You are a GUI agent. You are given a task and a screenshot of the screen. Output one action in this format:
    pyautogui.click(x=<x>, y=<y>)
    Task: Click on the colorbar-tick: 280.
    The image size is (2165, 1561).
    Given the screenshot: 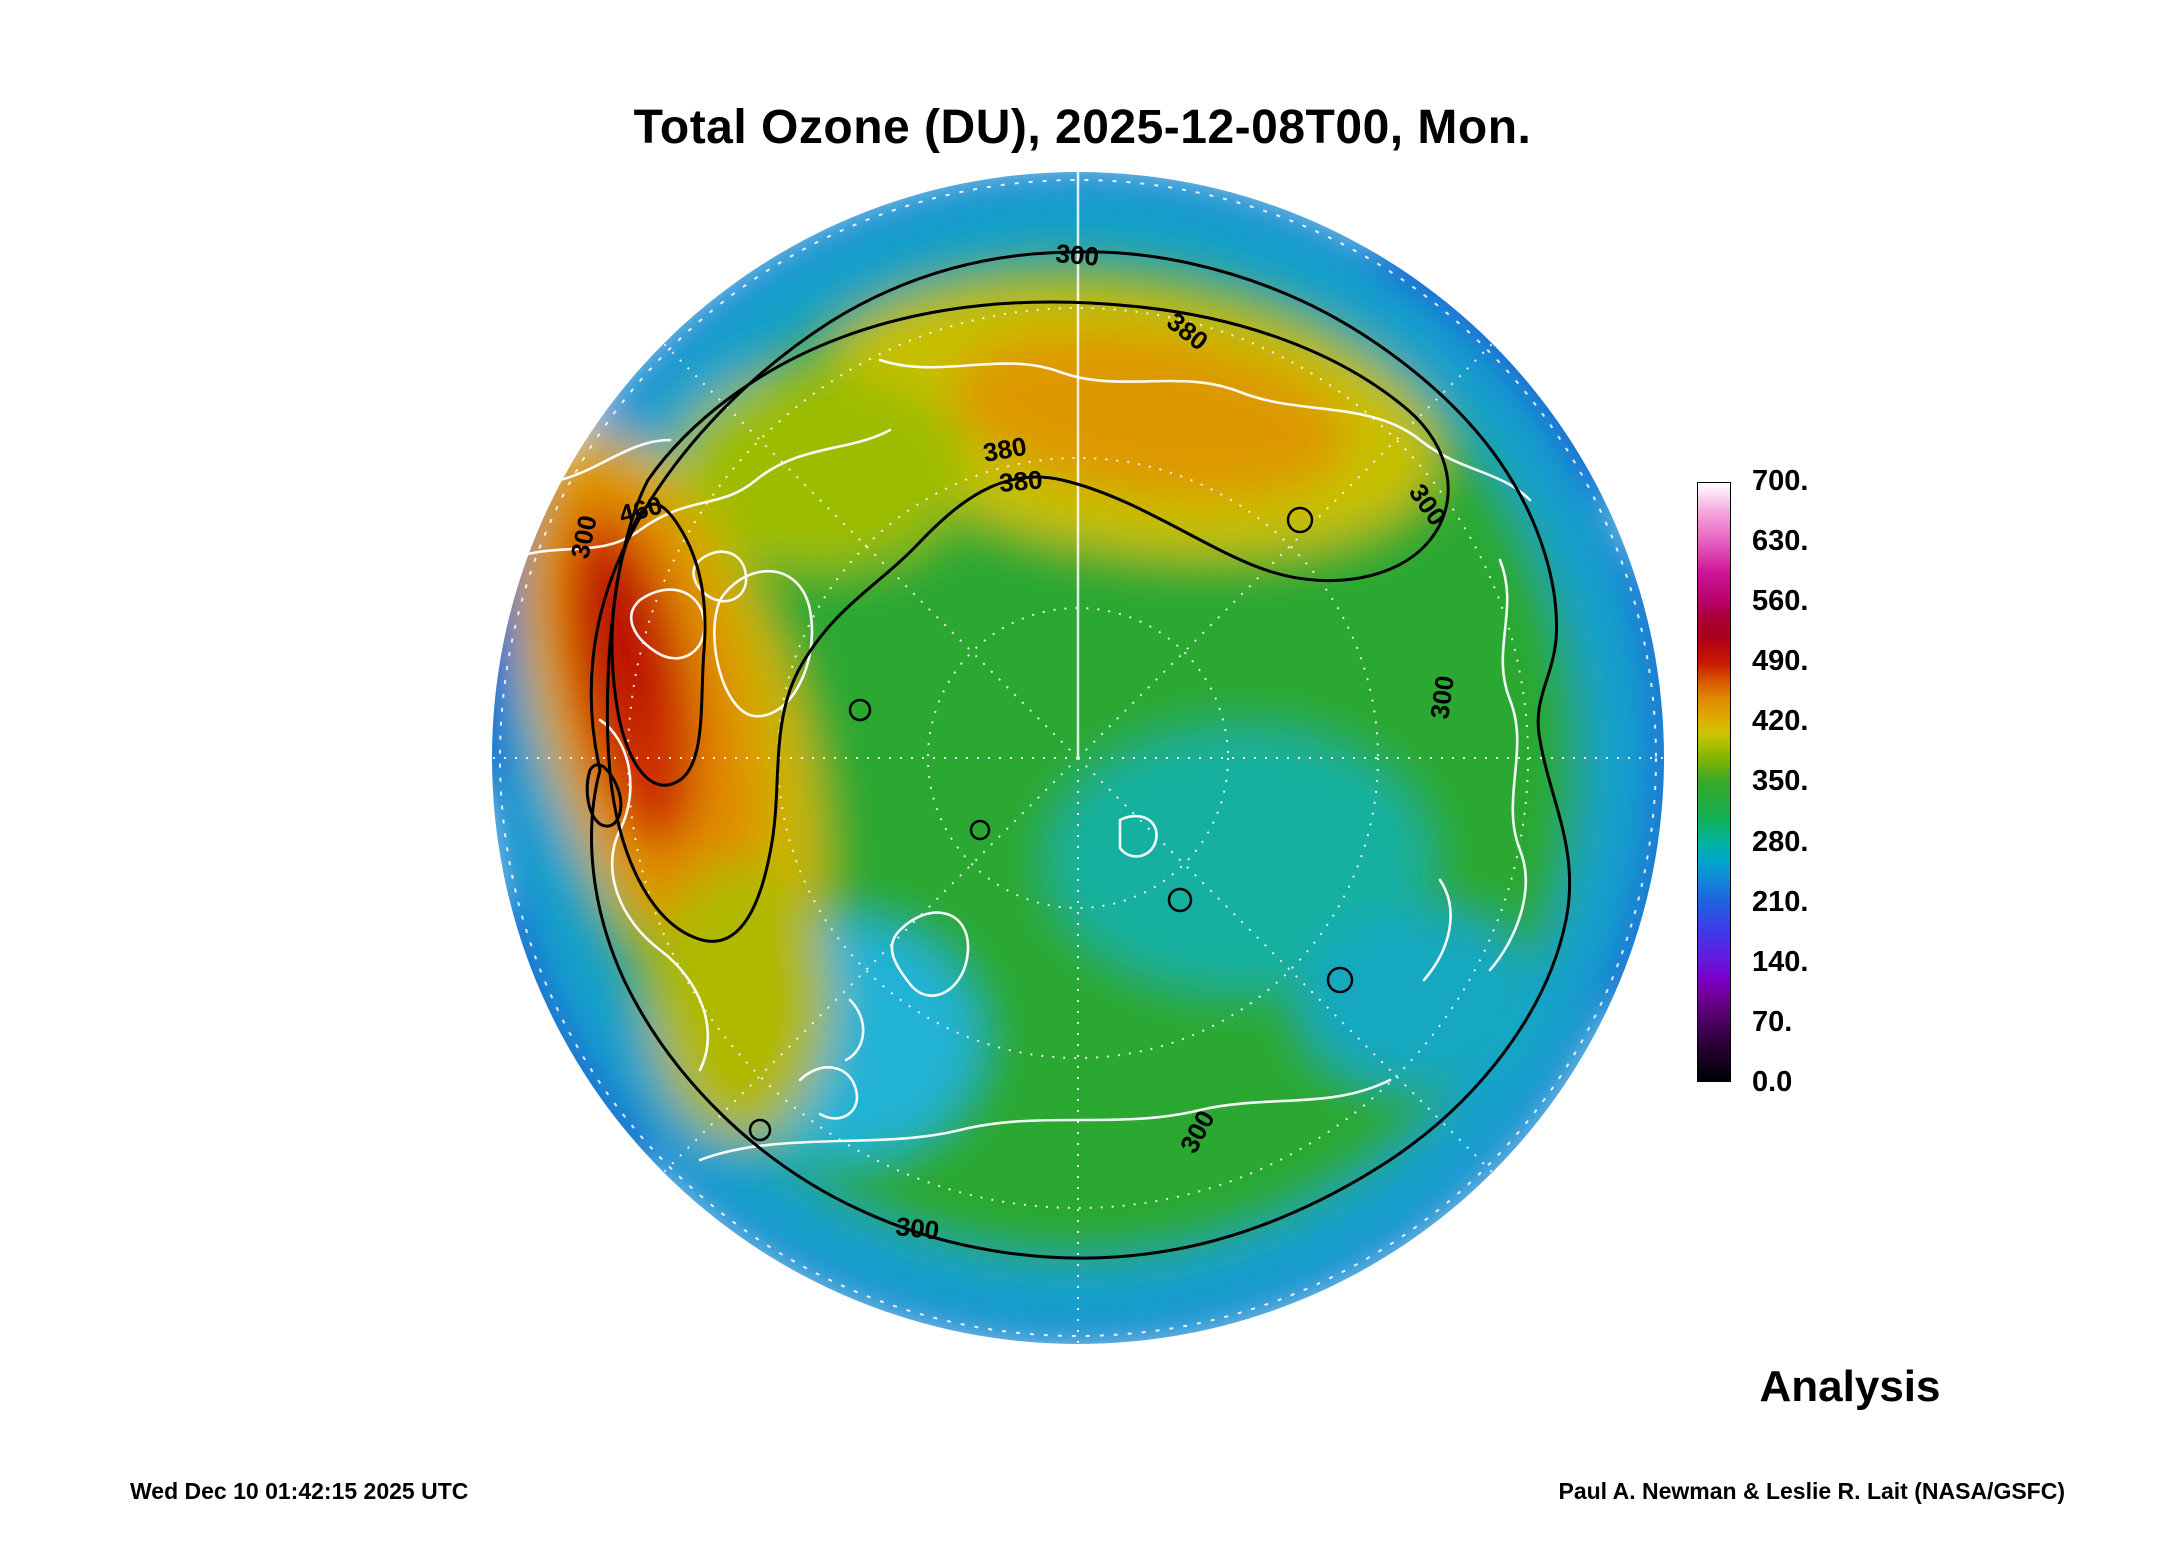 What is the action you would take?
    pyautogui.click(x=1780, y=841)
    